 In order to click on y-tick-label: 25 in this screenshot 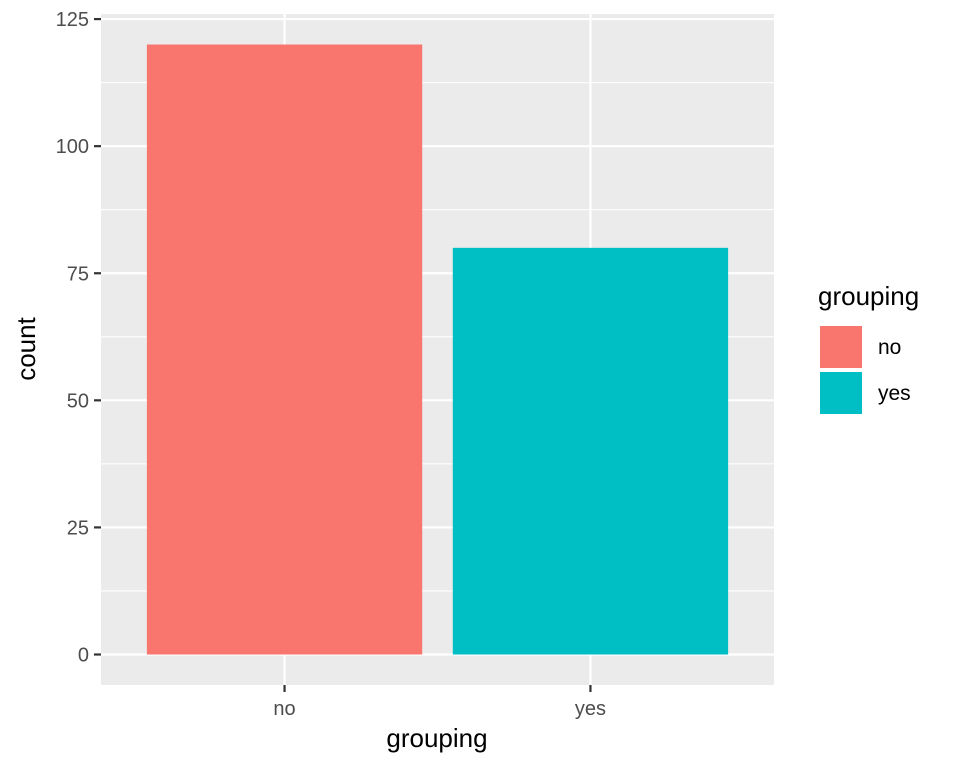, I will do `click(78, 528)`.